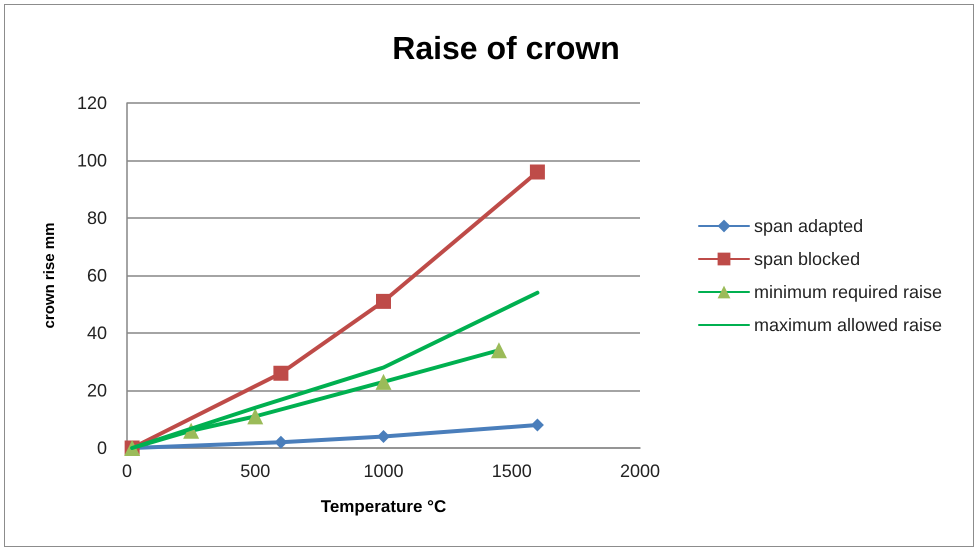 Image resolution: width=980 pixels, height=553 pixels. I want to click on y-axis-title: crown rise mm, so click(49, 275).